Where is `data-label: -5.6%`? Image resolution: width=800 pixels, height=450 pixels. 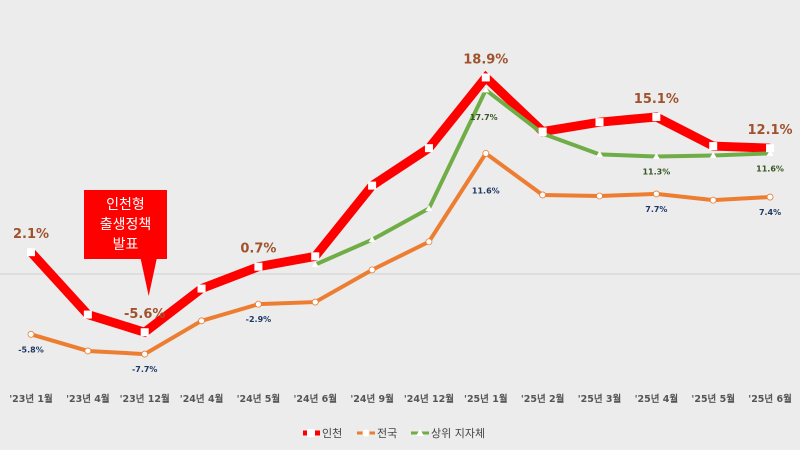 data-label: -5.6% is located at coordinates (144, 314).